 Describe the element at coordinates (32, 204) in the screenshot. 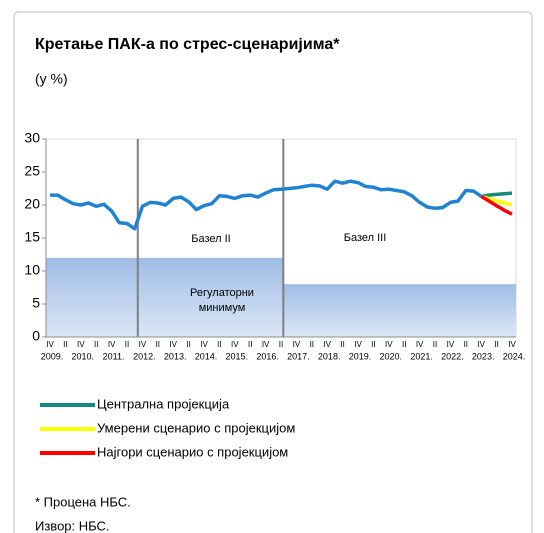

I see `y-tick-label: 20` at that location.